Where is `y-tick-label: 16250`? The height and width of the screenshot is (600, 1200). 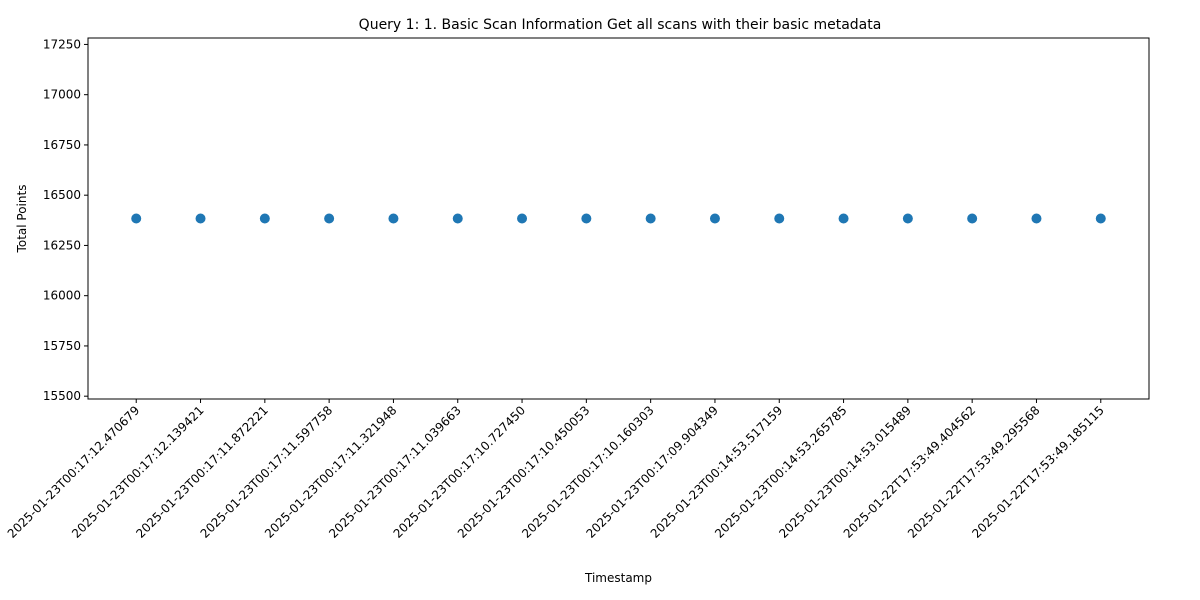 y-tick-label: 16250 is located at coordinates (62, 245).